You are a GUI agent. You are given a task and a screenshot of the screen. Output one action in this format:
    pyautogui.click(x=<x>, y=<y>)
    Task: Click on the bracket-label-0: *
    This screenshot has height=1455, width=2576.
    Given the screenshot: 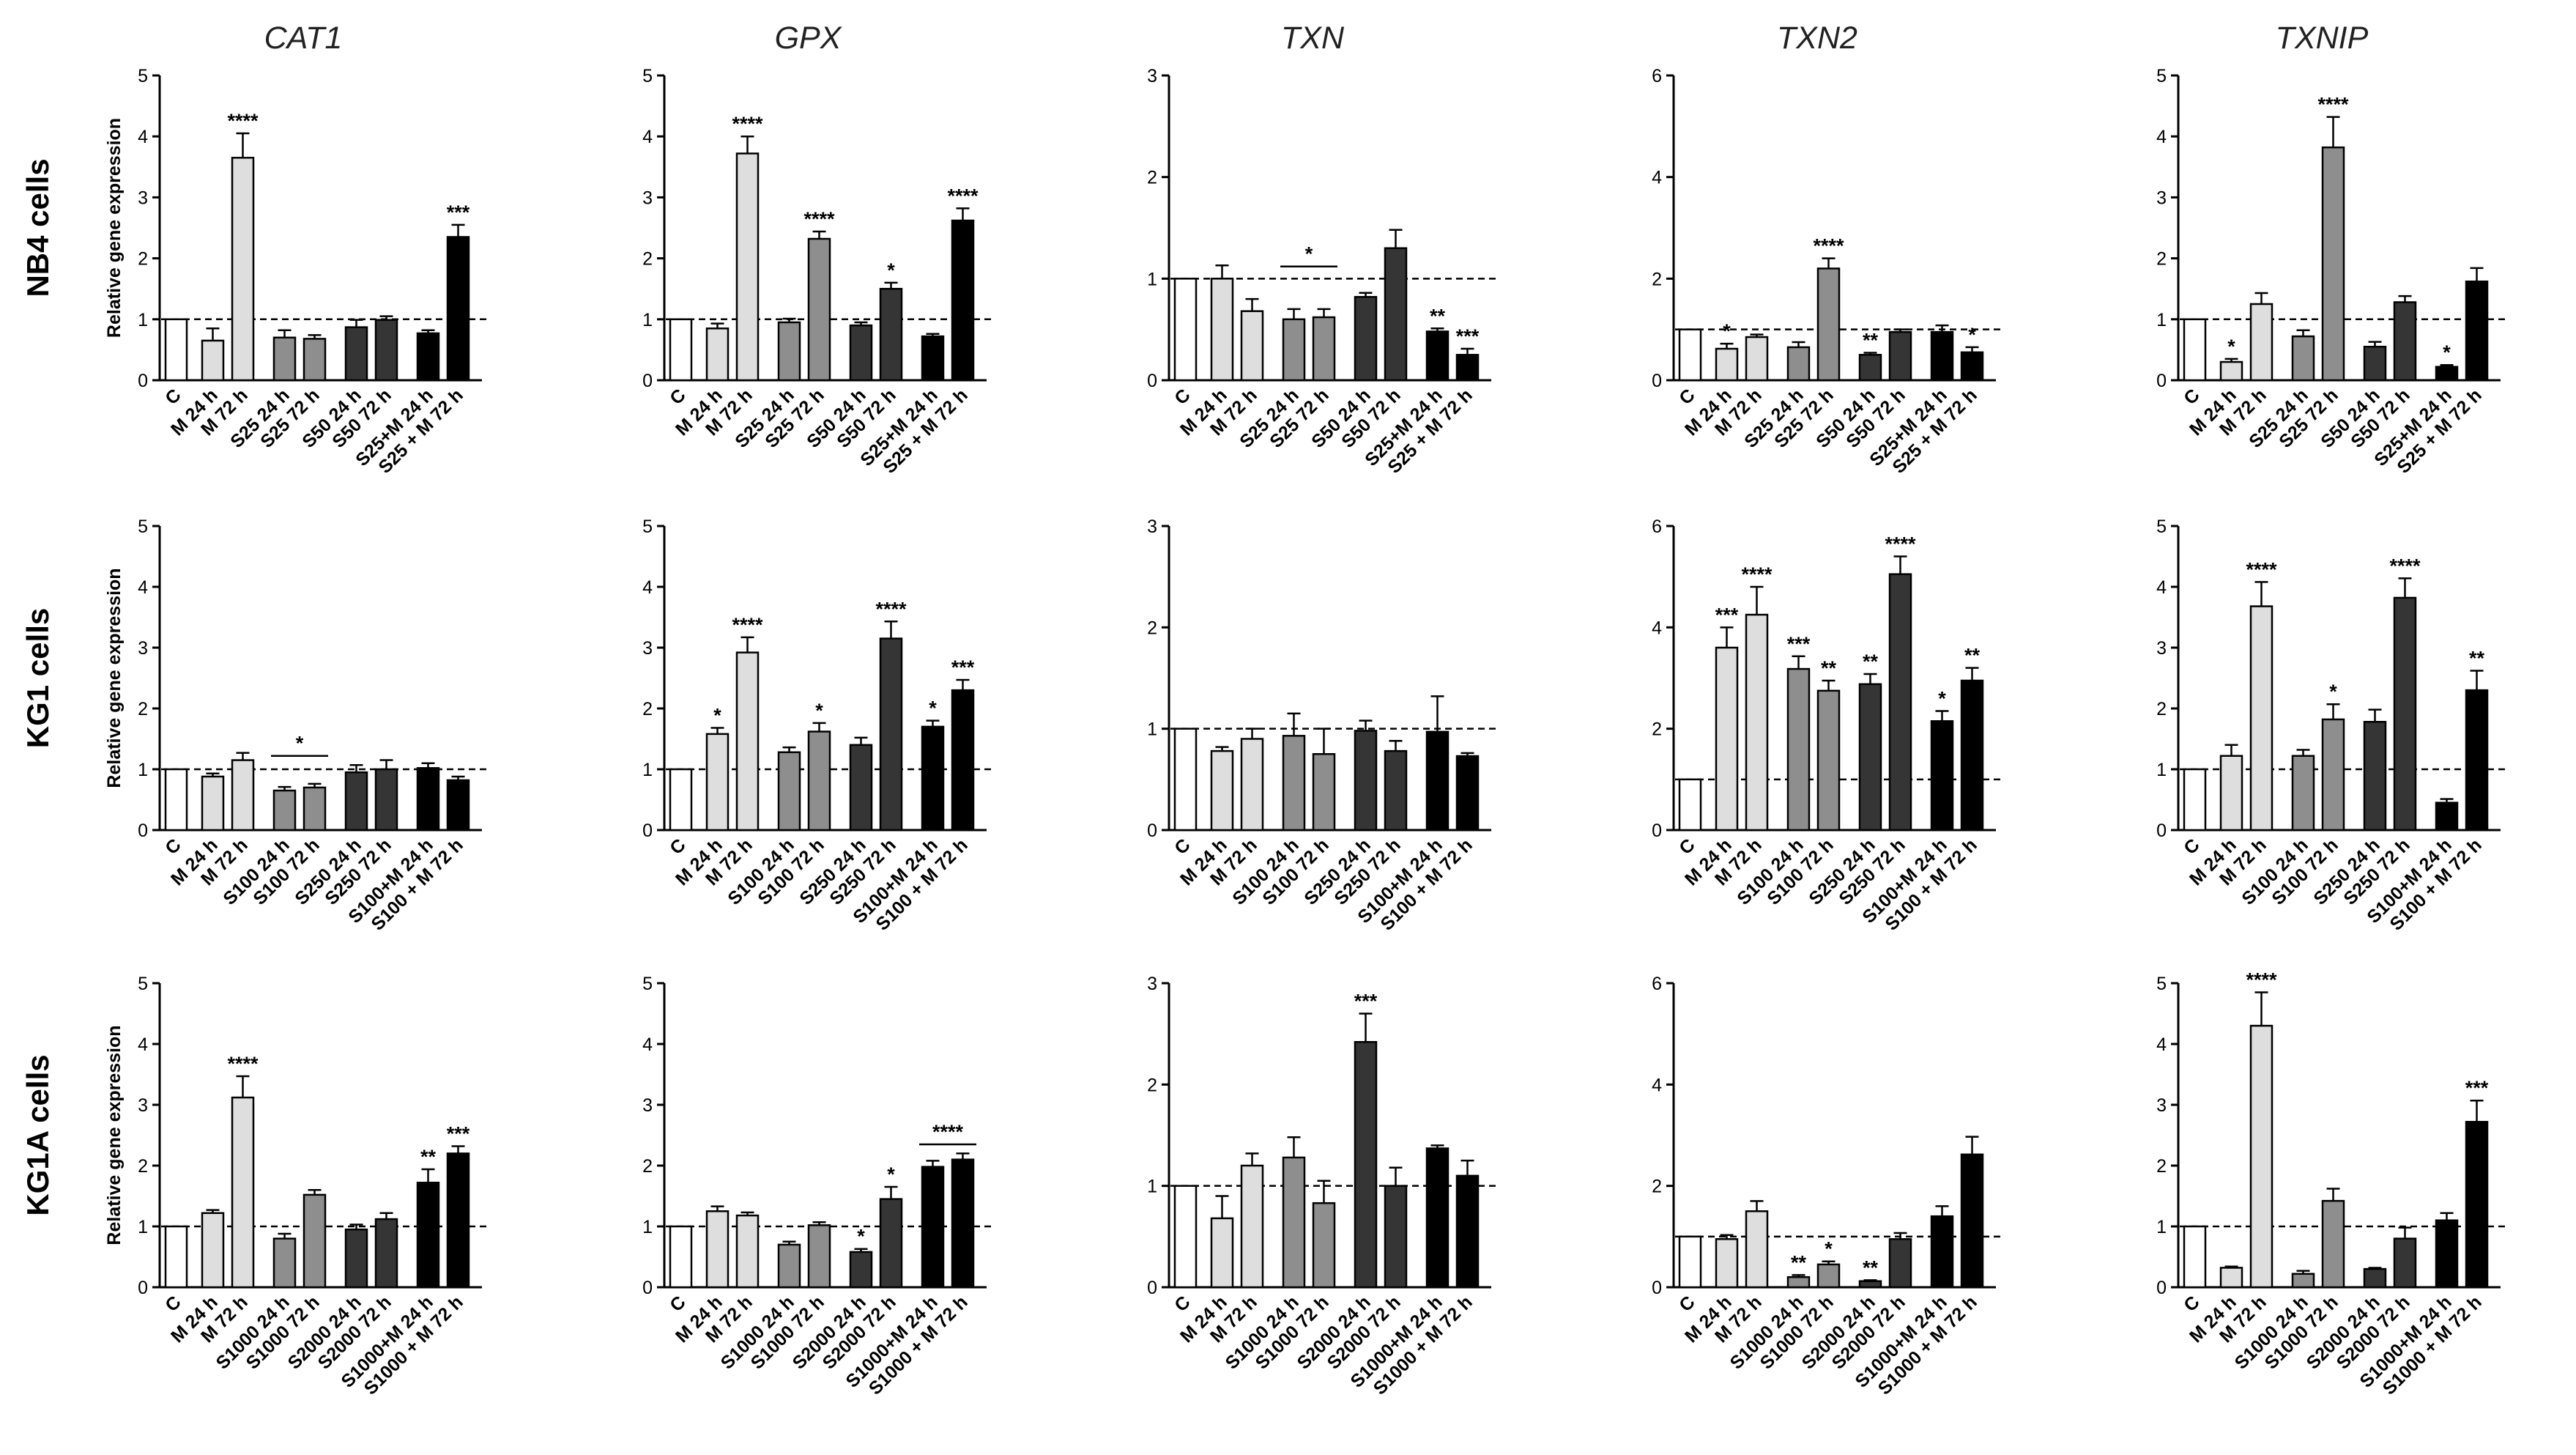 What is the action you would take?
    pyautogui.click(x=300, y=744)
    